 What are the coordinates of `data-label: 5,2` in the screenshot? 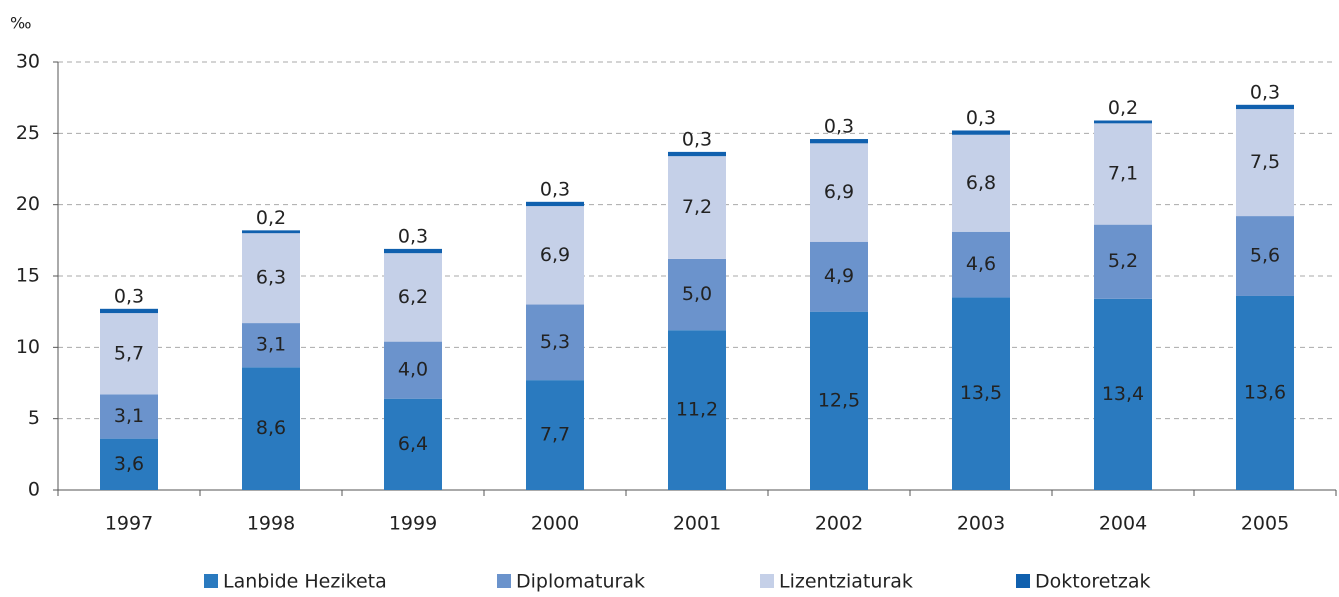 It's located at (1123, 261).